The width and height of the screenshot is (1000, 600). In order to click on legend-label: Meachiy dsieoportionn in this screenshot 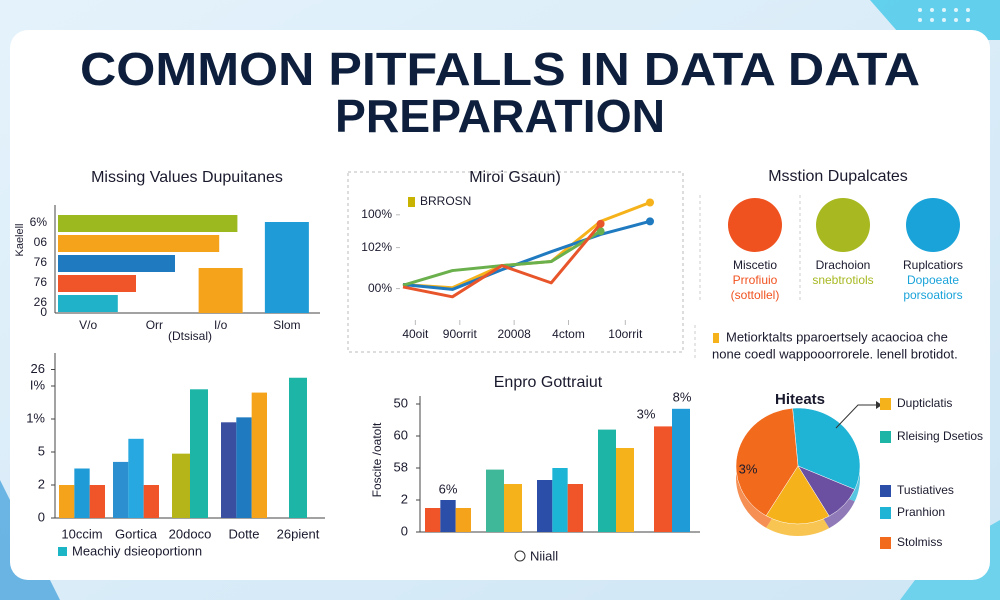, I will do `click(137, 550)`.